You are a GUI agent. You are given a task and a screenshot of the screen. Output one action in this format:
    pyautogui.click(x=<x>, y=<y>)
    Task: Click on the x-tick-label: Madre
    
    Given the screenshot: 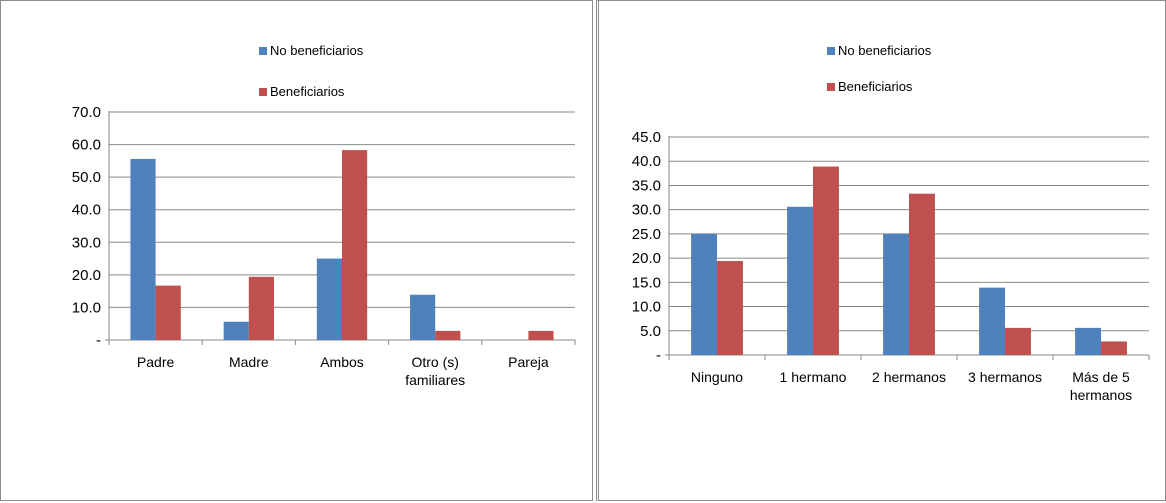 What is the action you would take?
    pyautogui.click(x=249, y=362)
    